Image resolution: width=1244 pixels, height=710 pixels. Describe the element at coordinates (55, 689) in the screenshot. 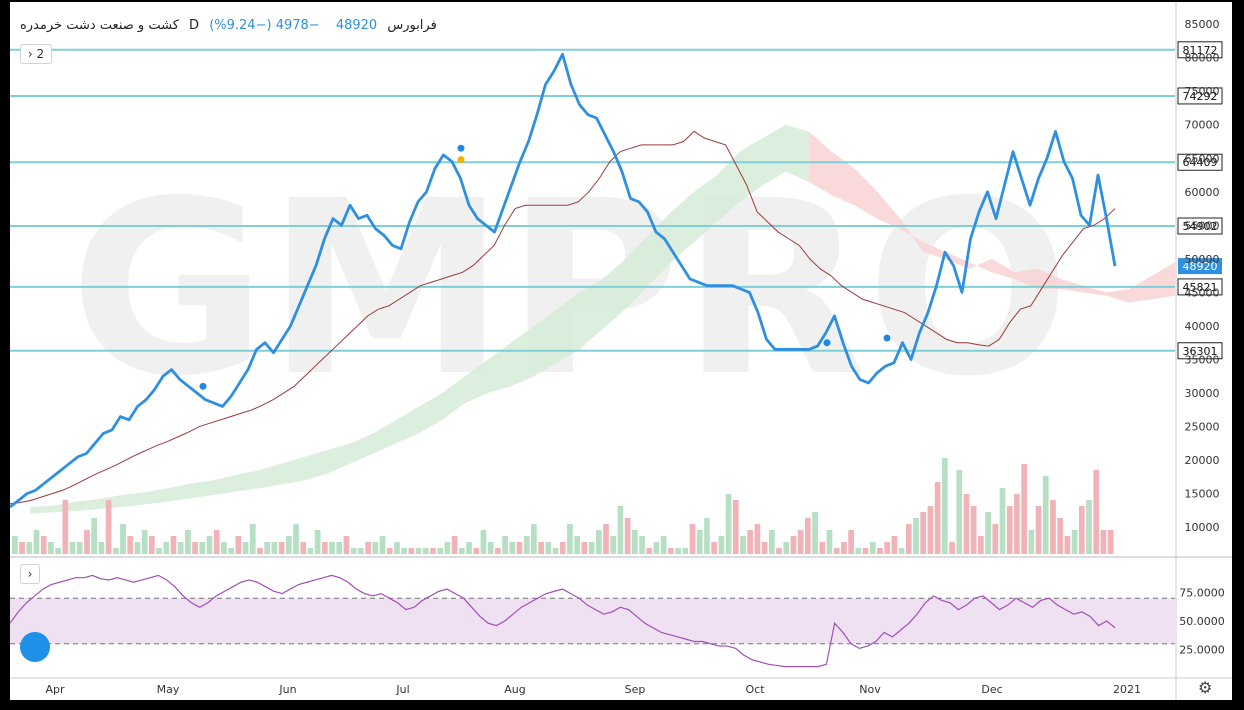

I see `x-tick-label: Apr` at that location.